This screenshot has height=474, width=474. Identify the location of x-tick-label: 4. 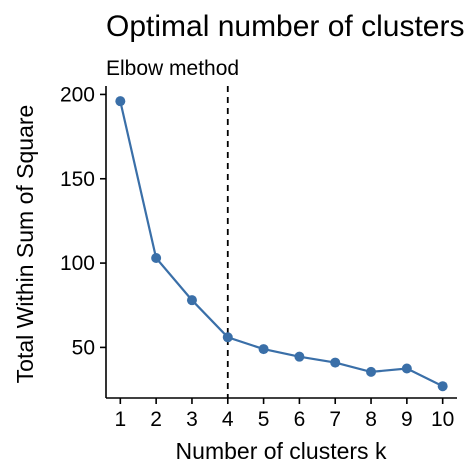
(228, 419).